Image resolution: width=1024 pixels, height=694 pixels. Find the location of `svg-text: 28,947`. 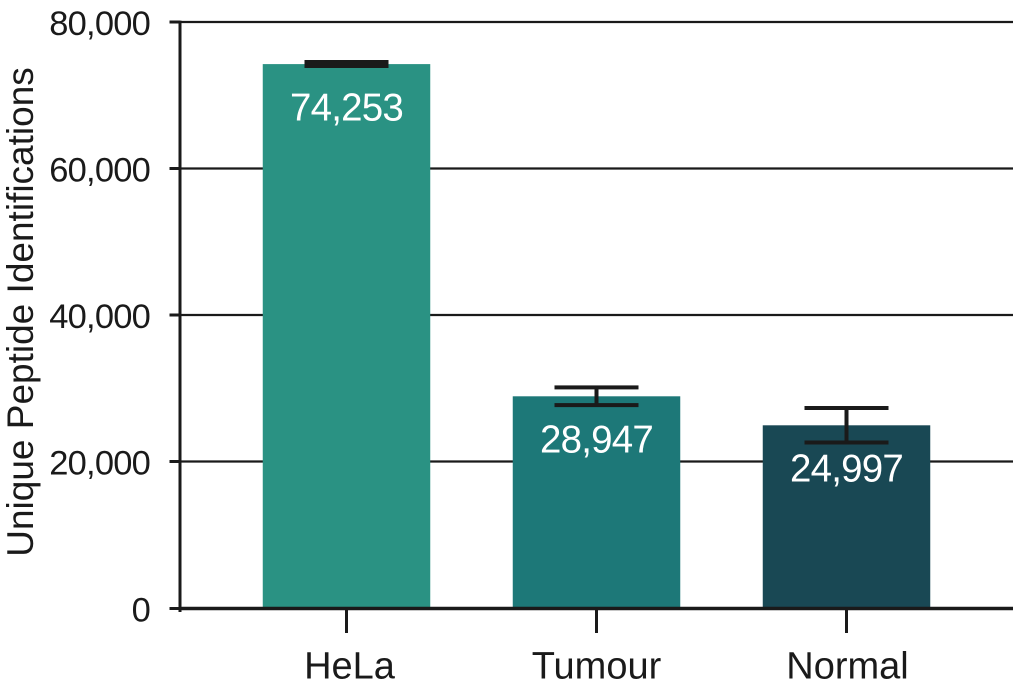

svg-text: 28,947 is located at coordinates (596, 440).